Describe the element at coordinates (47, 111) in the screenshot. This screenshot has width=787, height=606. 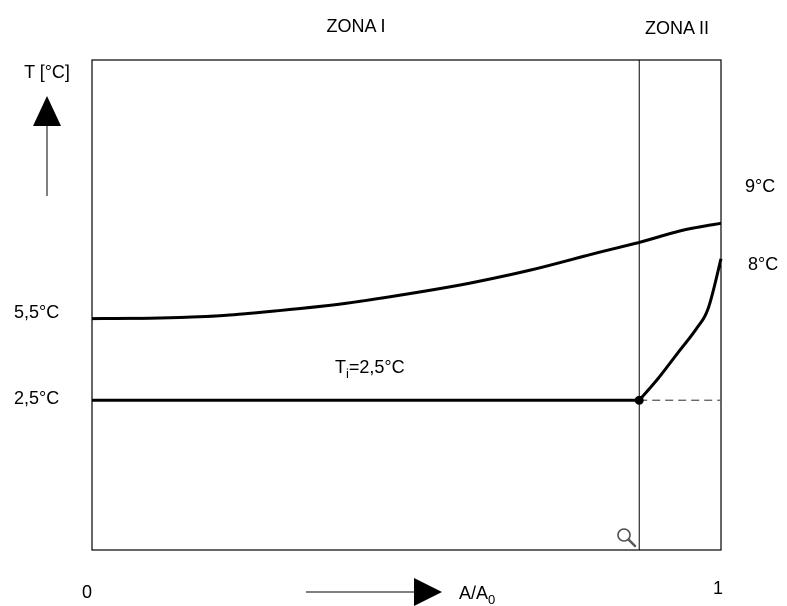
I see `y-axis-arrow-head` at that location.